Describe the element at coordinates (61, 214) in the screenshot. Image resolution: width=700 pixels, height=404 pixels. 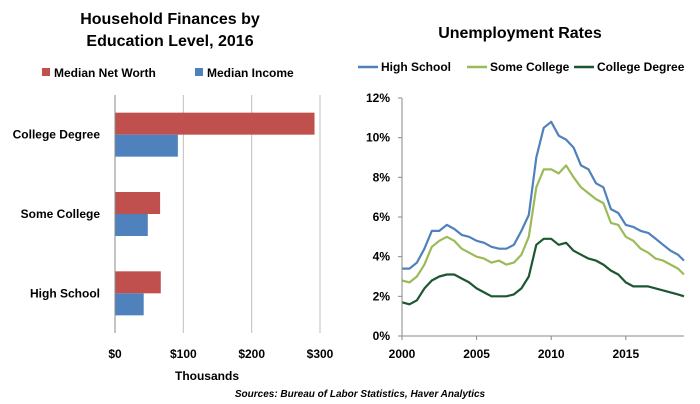
I see `bar-category-label: Some College` at that location.